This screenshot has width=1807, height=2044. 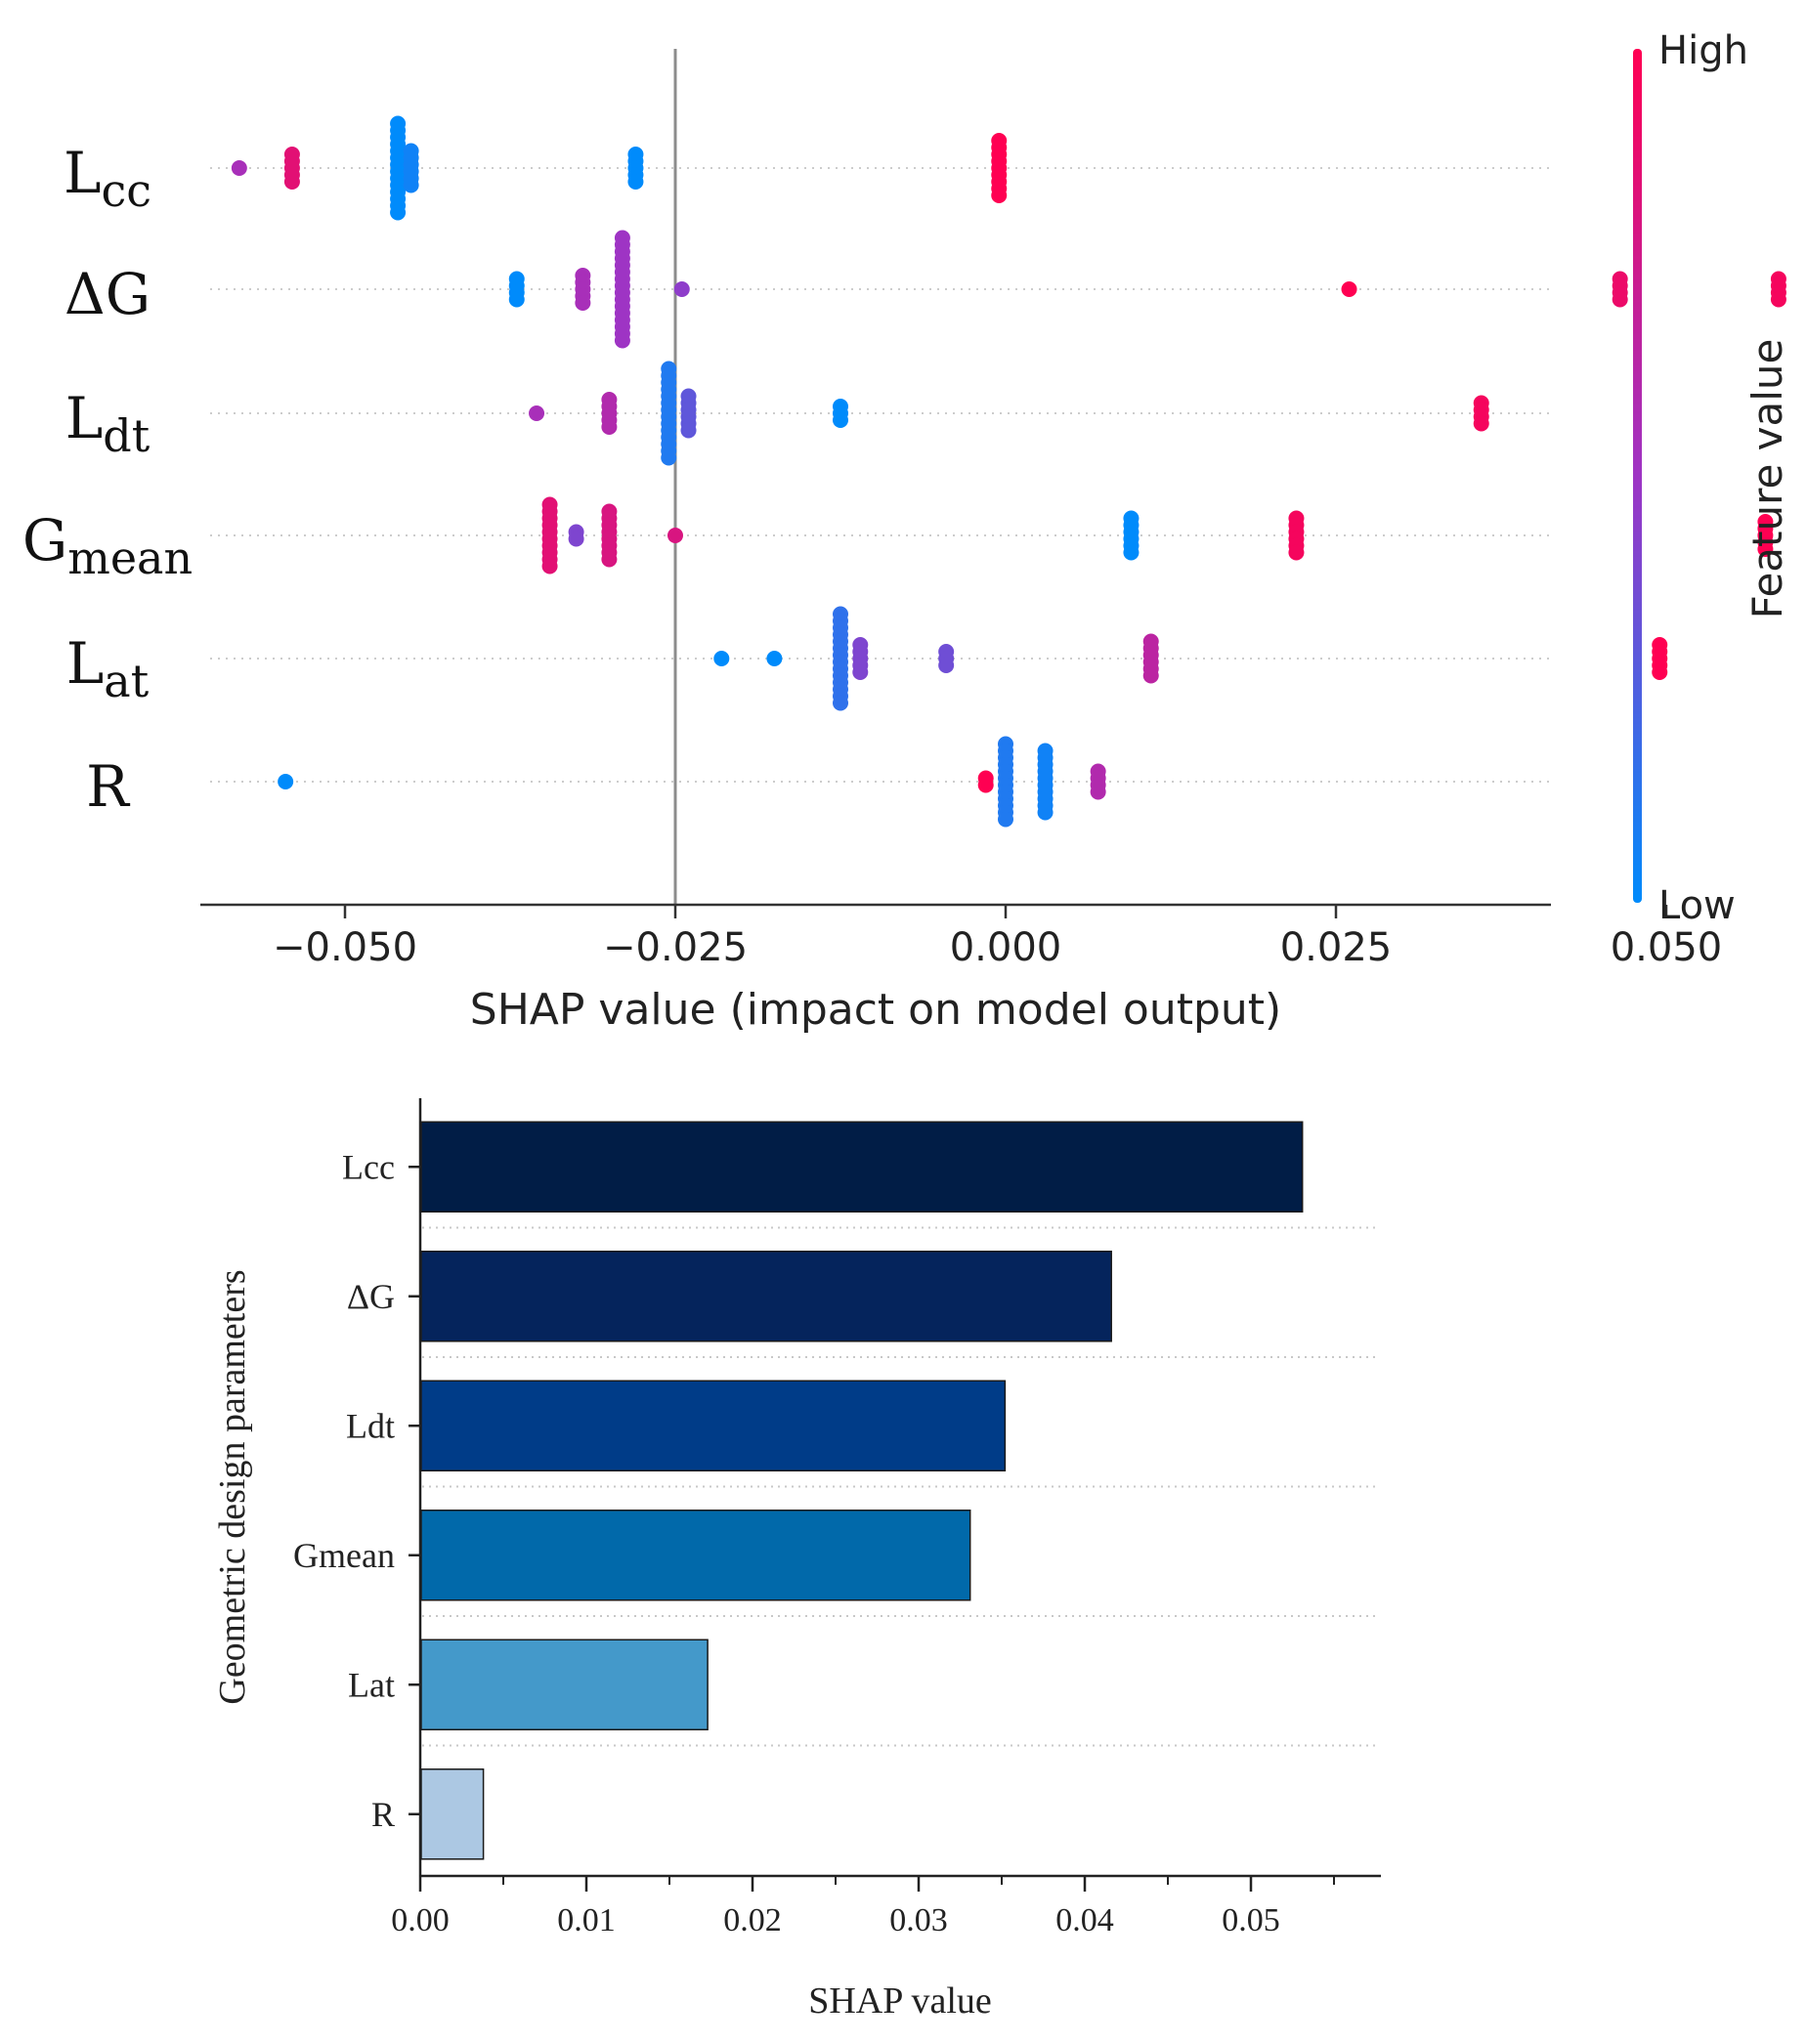 I want to click on category-labels: Lcc ΔG Ldt Gmean Lat R, so click(x=356, y=1490).